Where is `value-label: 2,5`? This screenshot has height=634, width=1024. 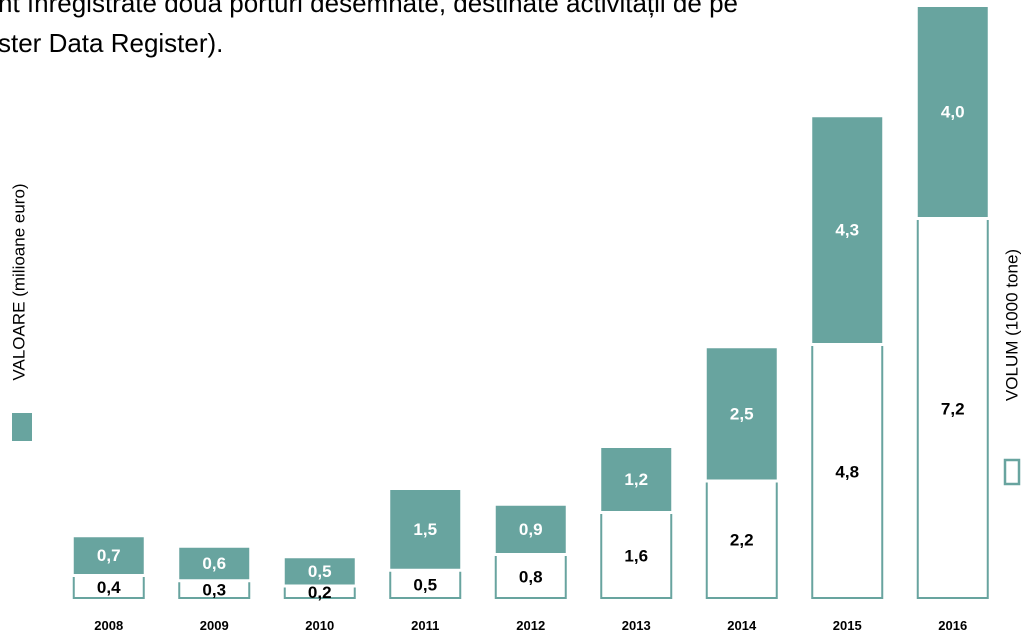
value-label: 2,5 is located at coordinates (742, 413).